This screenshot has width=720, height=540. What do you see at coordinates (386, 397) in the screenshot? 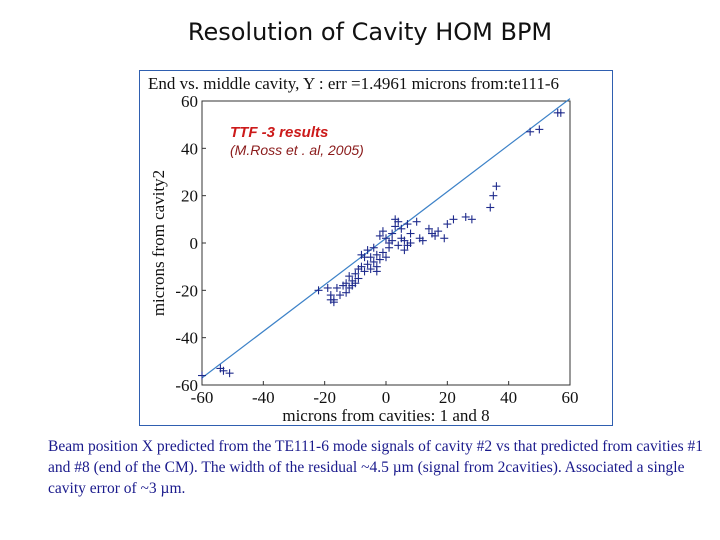
I see `x-tick-label: 0` at bounding box center [386, 397].